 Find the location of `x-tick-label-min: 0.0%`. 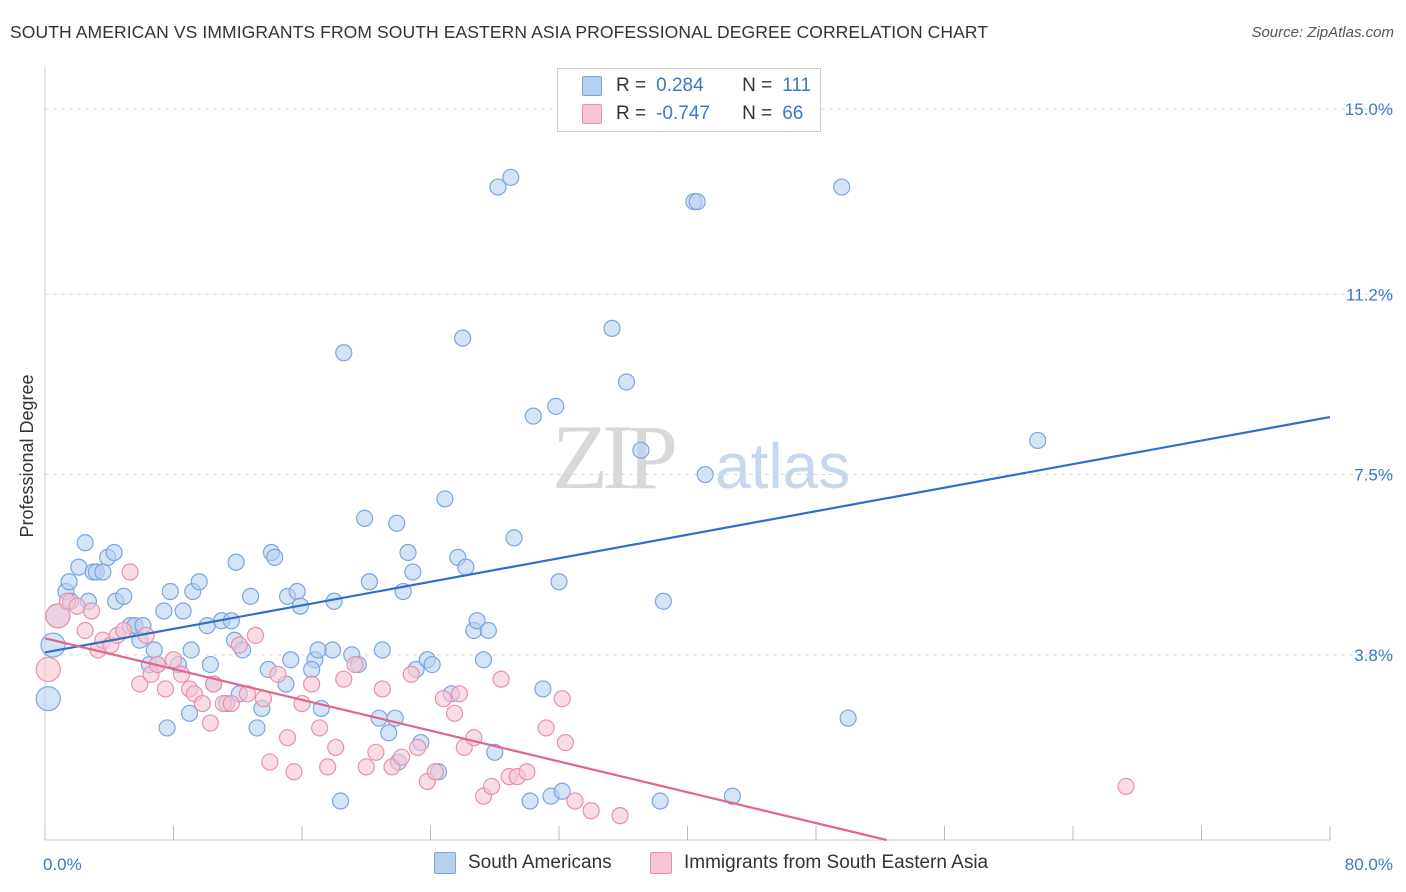

x-tick-label-min: 0.0% is located at coordinates (62, 864).